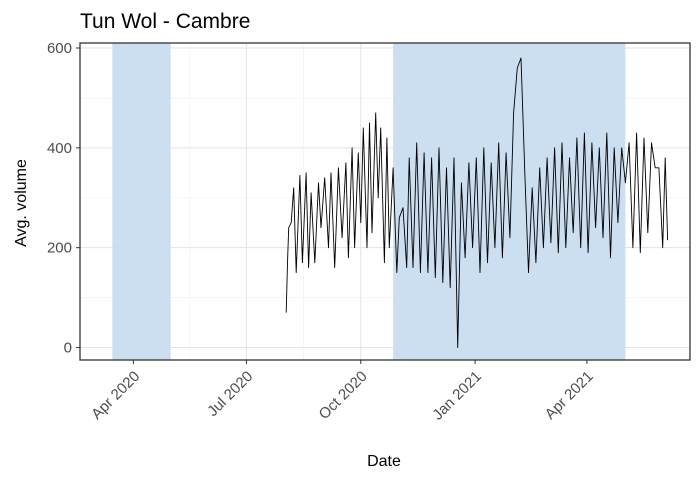 The width and height of the screenshot is (700, 480). I want to click on x-tick-label: Apr 2020, so click(115, 395).